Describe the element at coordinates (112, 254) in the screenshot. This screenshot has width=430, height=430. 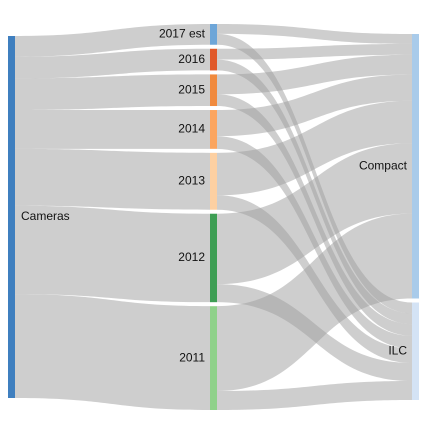
I see `link-cameras-to-2012` at that location.